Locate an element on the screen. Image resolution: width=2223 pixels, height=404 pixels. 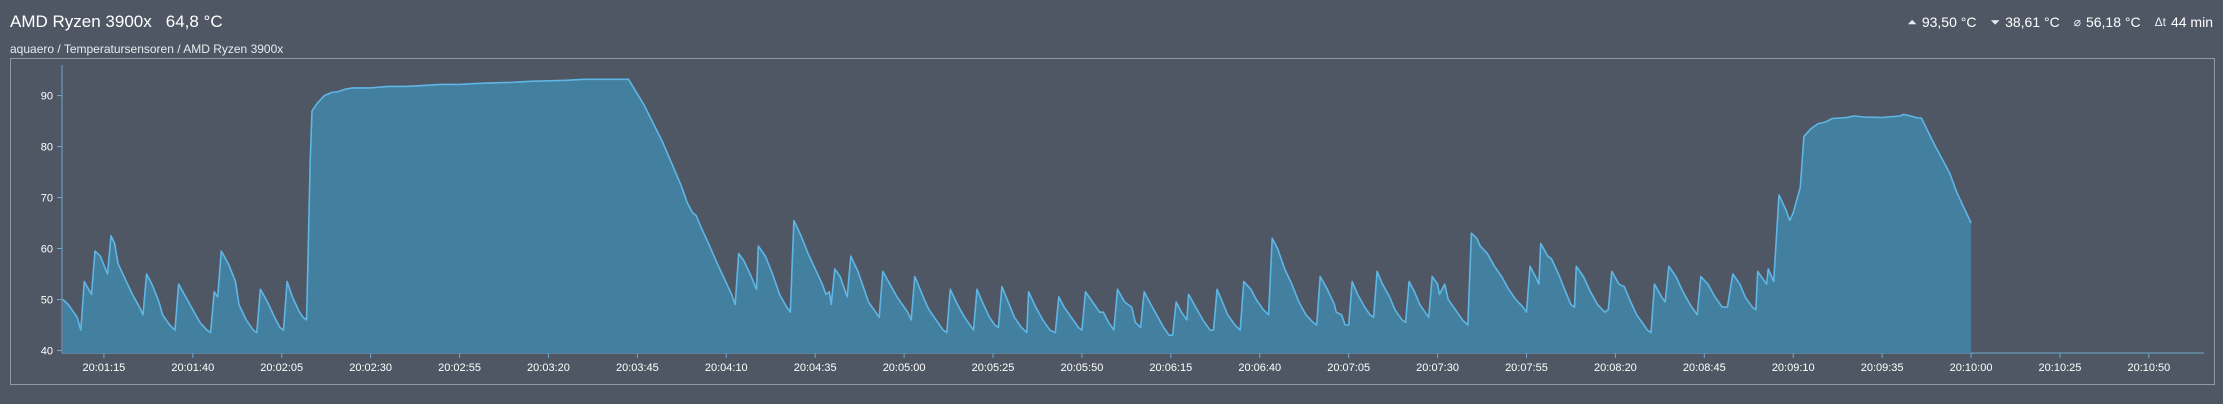
min-icon: ⏷ is located at coordinates (1995, 21).